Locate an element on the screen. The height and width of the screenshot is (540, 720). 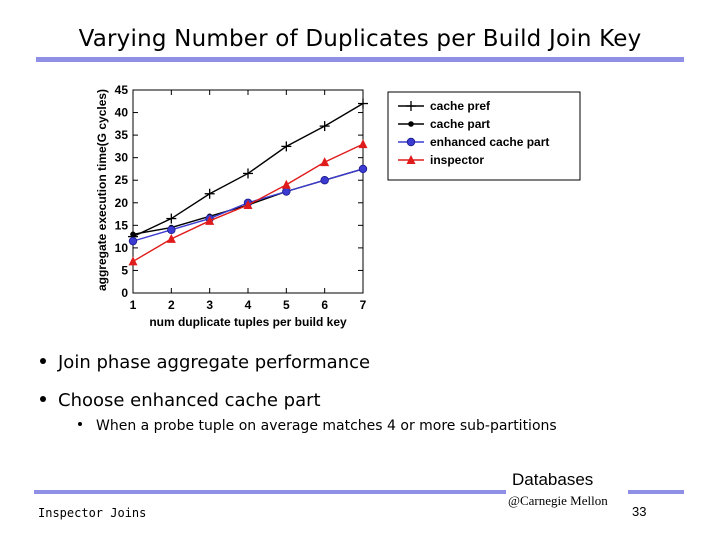
y-tick-label: 5 is located at coordinates (124, 270).